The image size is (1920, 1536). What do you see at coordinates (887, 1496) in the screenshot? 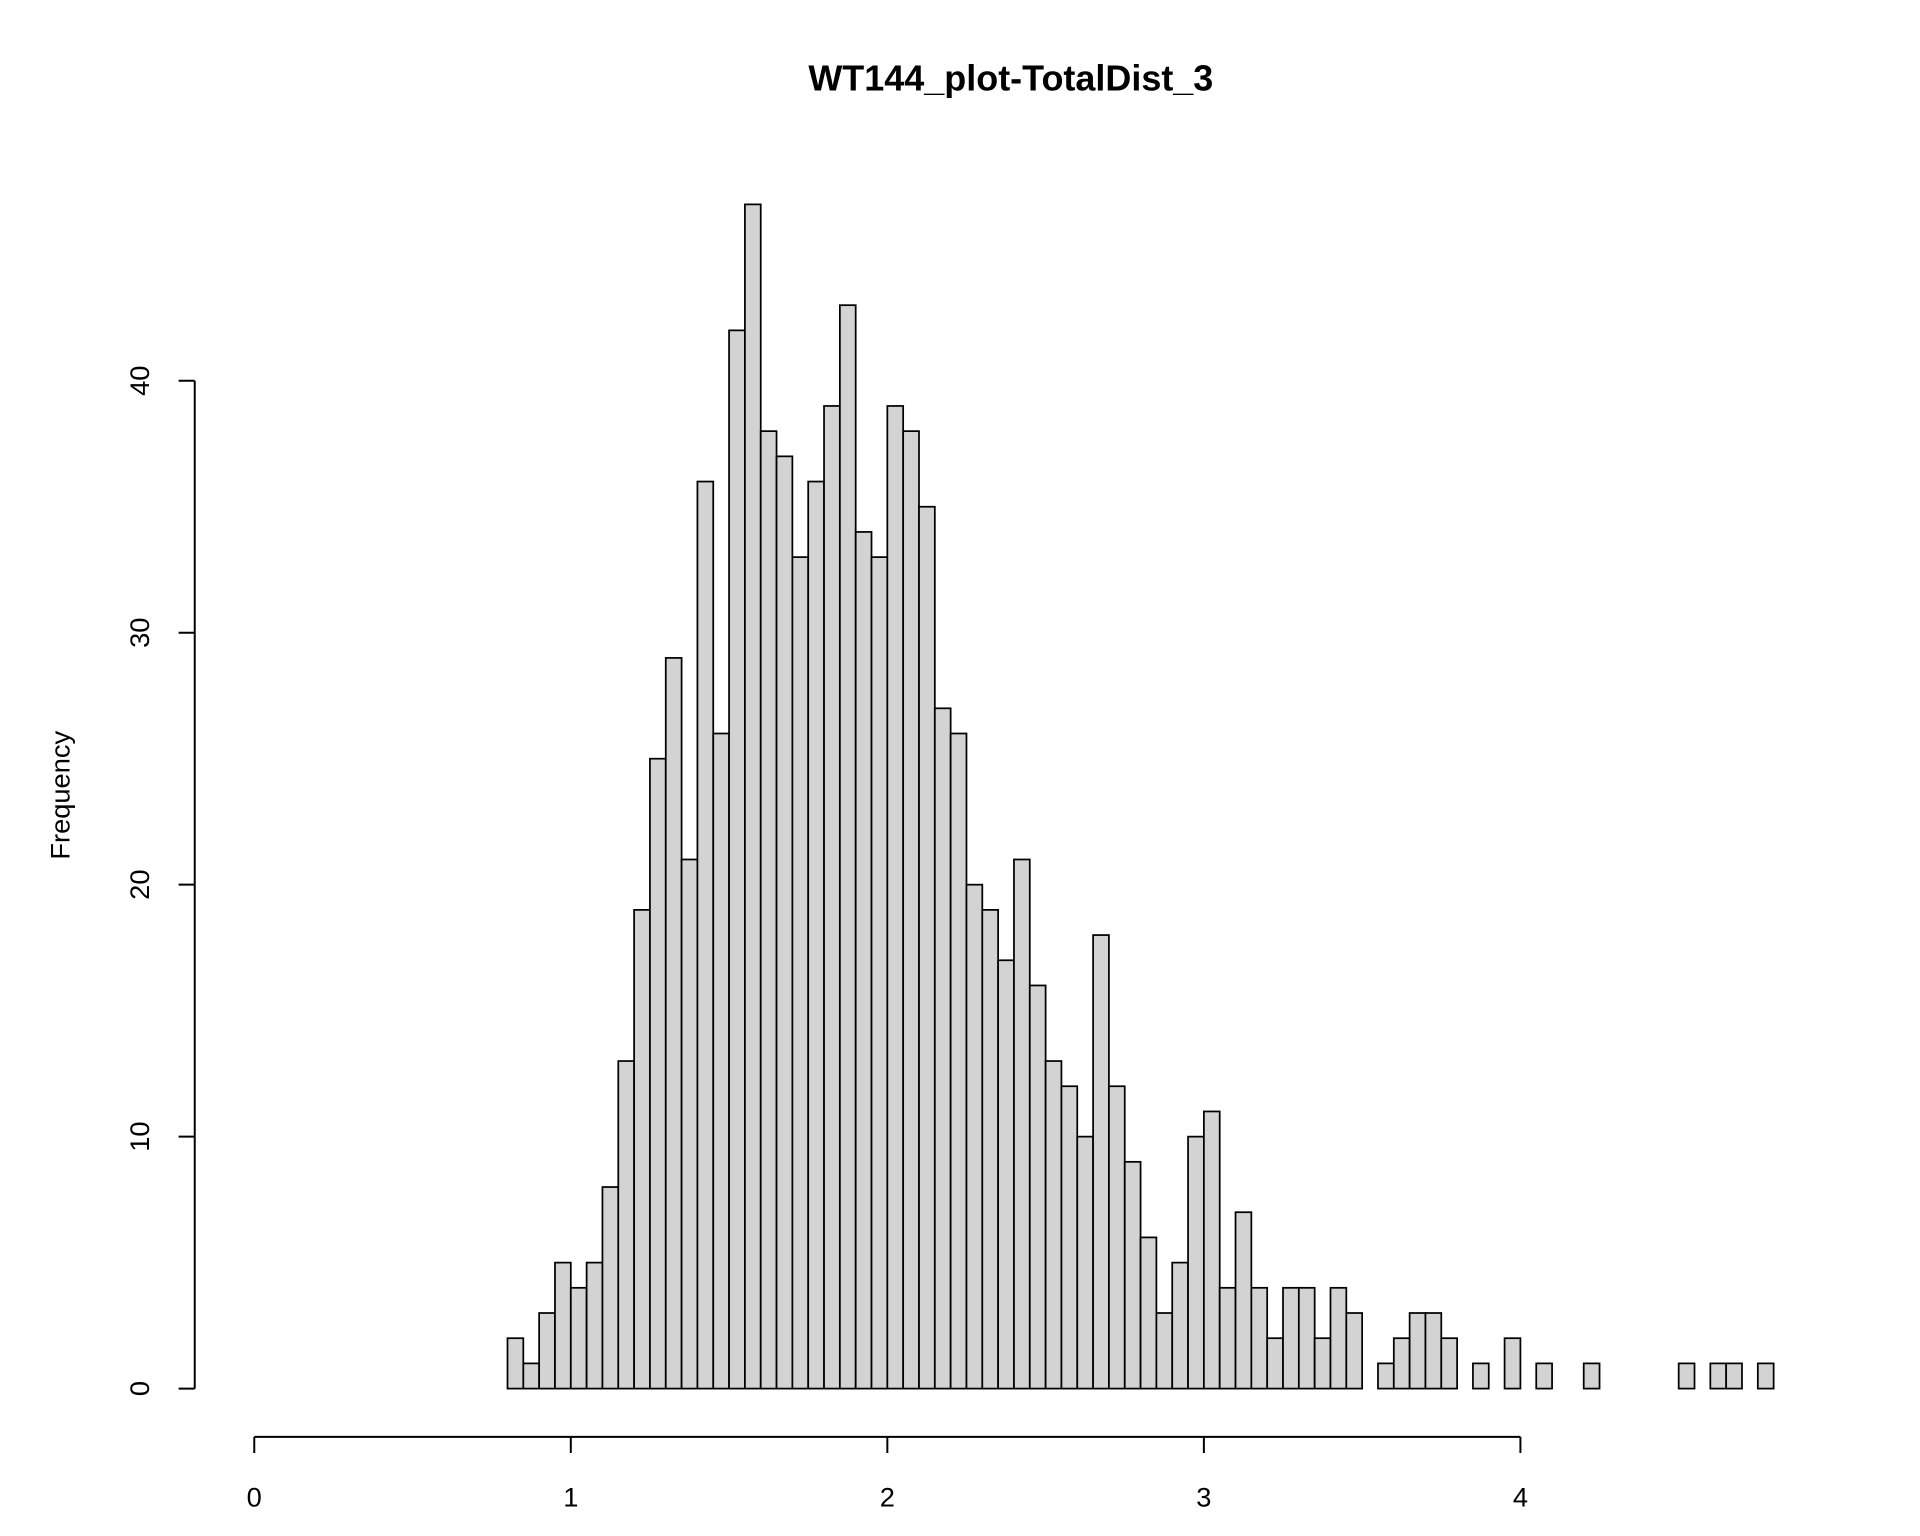
I see `x-tick-label: 2` at bounding box center [887, 1496].